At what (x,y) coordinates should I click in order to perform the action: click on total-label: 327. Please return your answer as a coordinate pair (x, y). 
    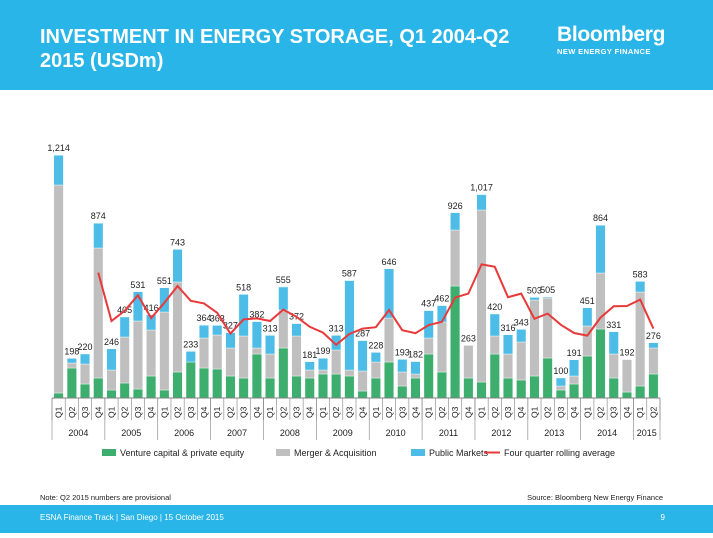
    Looking at the image, I should click on (230, 326).